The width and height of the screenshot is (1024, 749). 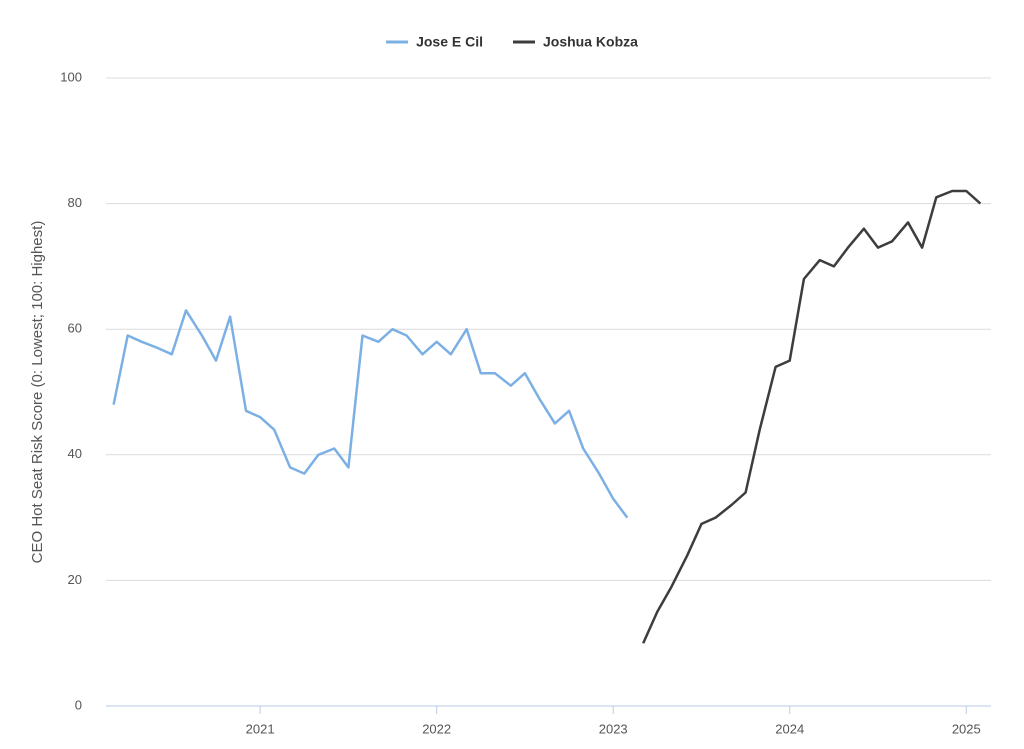 I want to click on y-tick-label: 40, so click(x=75, y=453).